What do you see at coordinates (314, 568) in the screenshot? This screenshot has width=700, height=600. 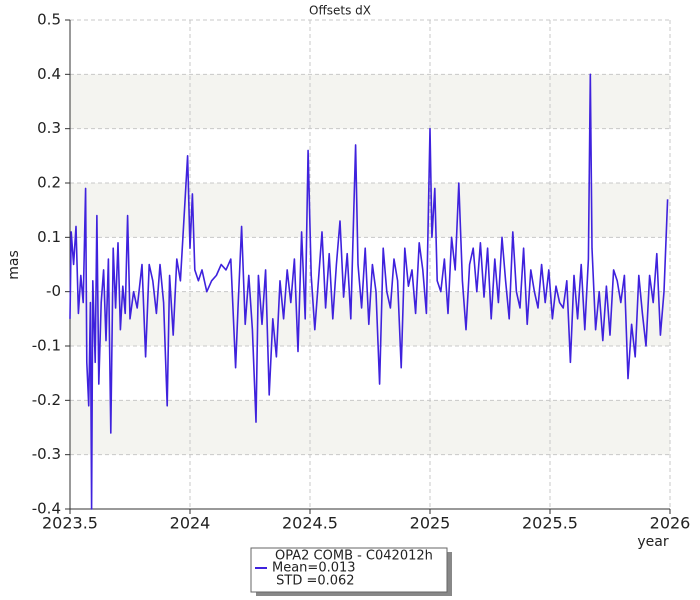 I see `legend-mean: Mean=0.013` at bounding box center [314, 568].